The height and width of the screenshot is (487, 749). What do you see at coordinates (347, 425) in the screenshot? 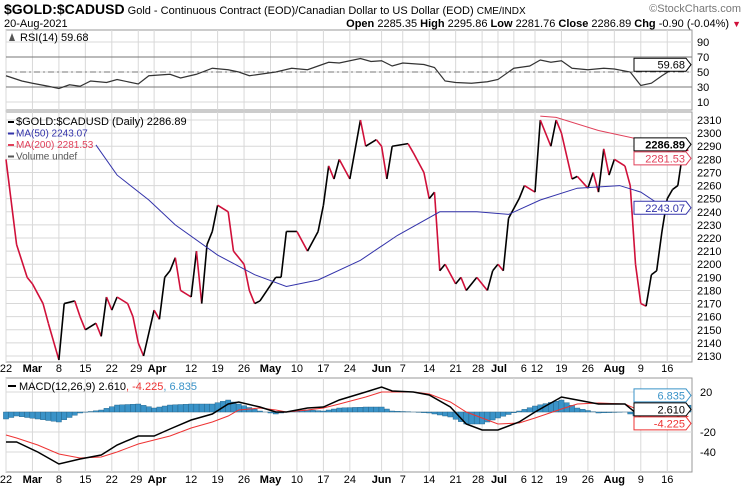
I see `macd-line` at bounding box center [347, 425].